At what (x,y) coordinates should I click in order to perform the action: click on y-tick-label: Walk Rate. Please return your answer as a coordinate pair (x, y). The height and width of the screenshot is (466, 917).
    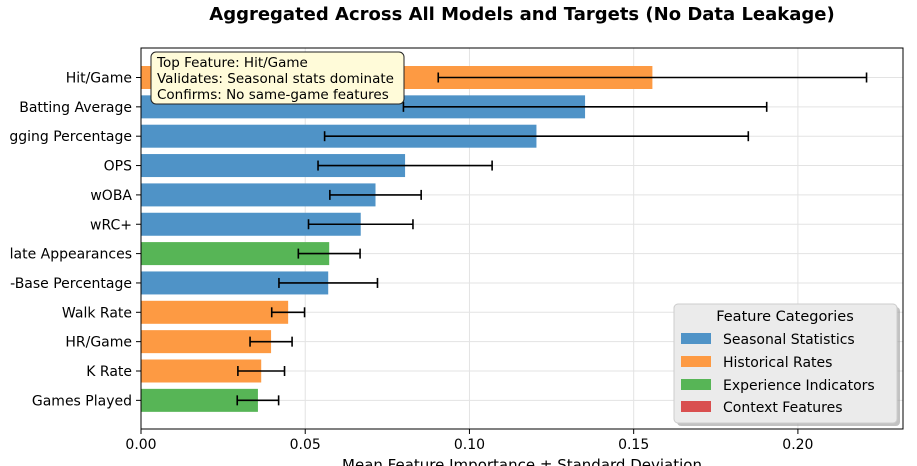
    Looking at the image, I should click on (97, 313).